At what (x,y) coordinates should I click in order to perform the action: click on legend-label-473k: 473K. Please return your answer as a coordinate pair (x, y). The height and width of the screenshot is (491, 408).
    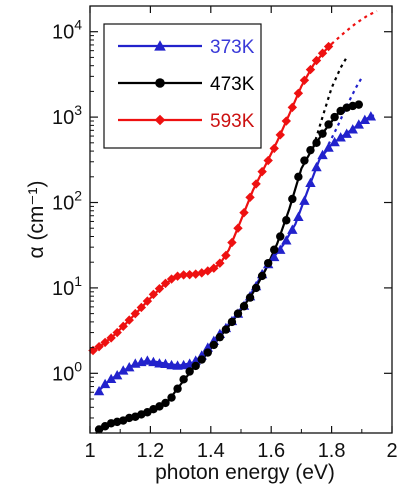
    Looking at the image, I should click on (232, 84).